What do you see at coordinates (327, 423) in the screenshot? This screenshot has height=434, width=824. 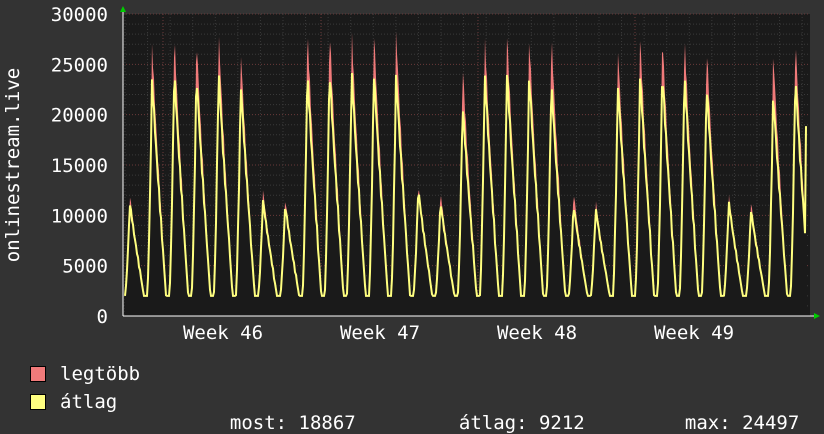 I see `stat-now-value: 18867` at bounding box center [327, 423].